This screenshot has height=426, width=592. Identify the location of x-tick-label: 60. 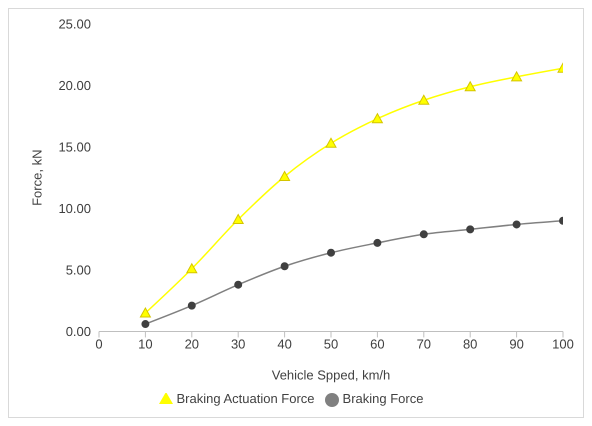
(377, 344).